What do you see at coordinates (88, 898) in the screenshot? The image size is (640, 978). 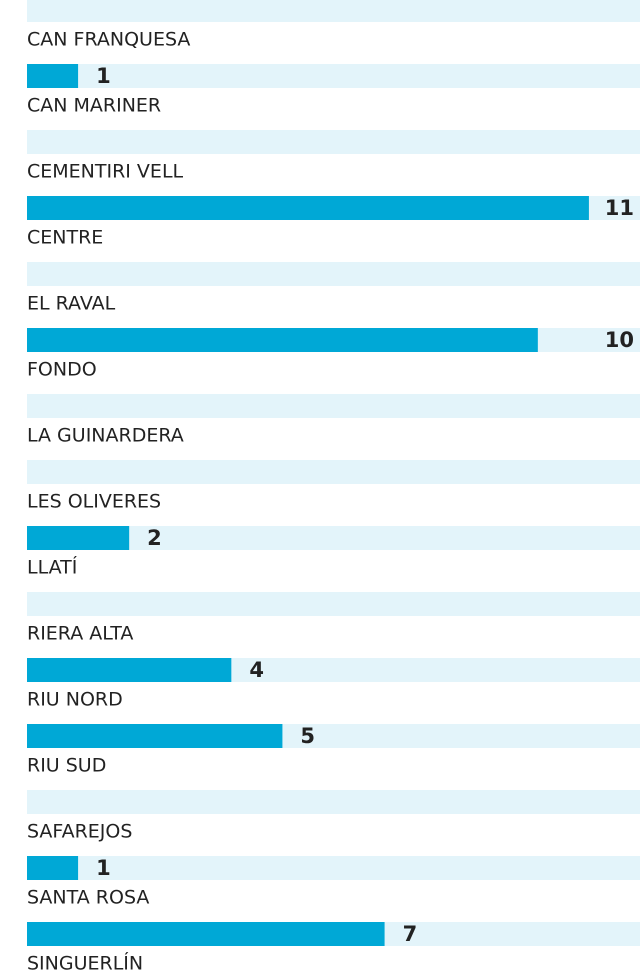 I see `category-label: SANTA ROSA` at bounding box center [88, 898].